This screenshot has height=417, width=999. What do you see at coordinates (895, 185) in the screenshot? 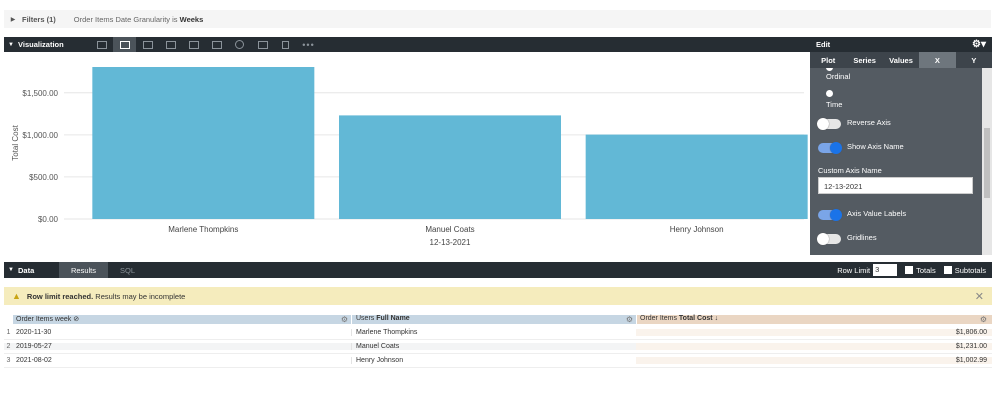
I see `custom-axis-name-field: 12-13-2021` at bounding box center [895, 185].